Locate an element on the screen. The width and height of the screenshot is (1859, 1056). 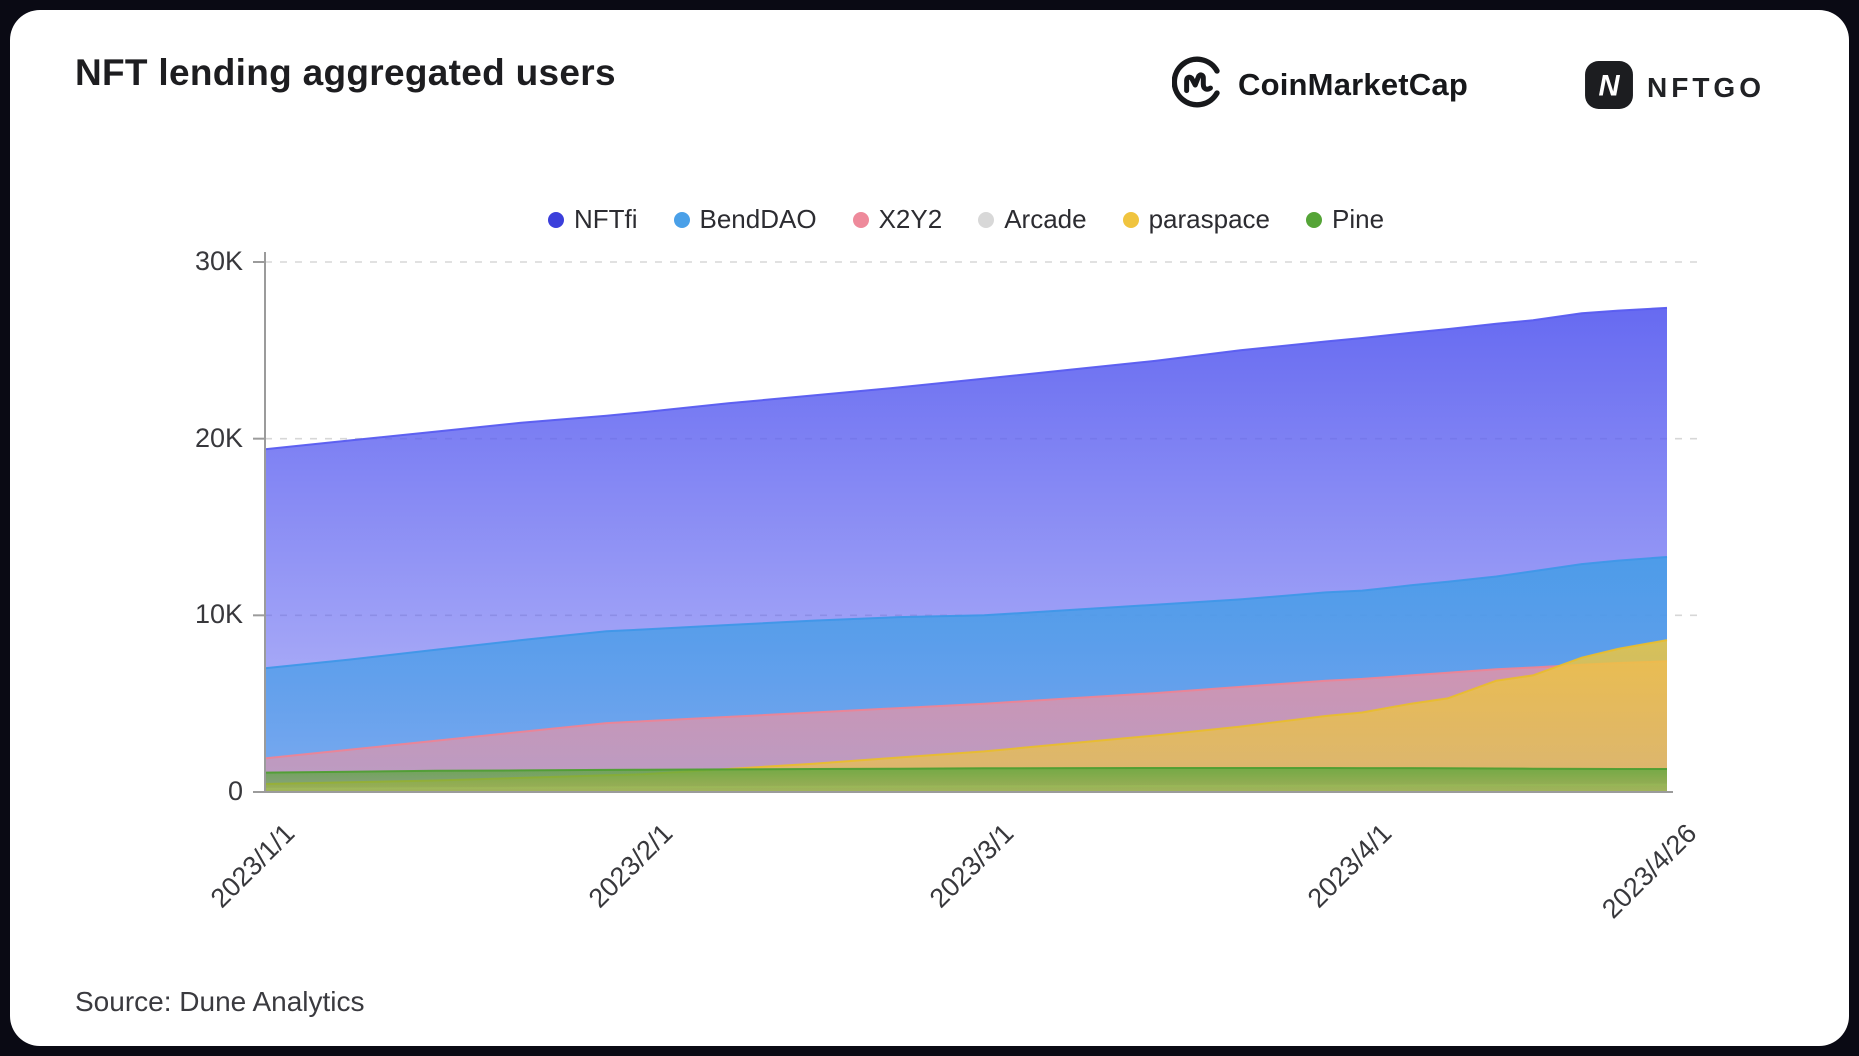
legend-dot-BendDAO is located at coordinates (681, 219).